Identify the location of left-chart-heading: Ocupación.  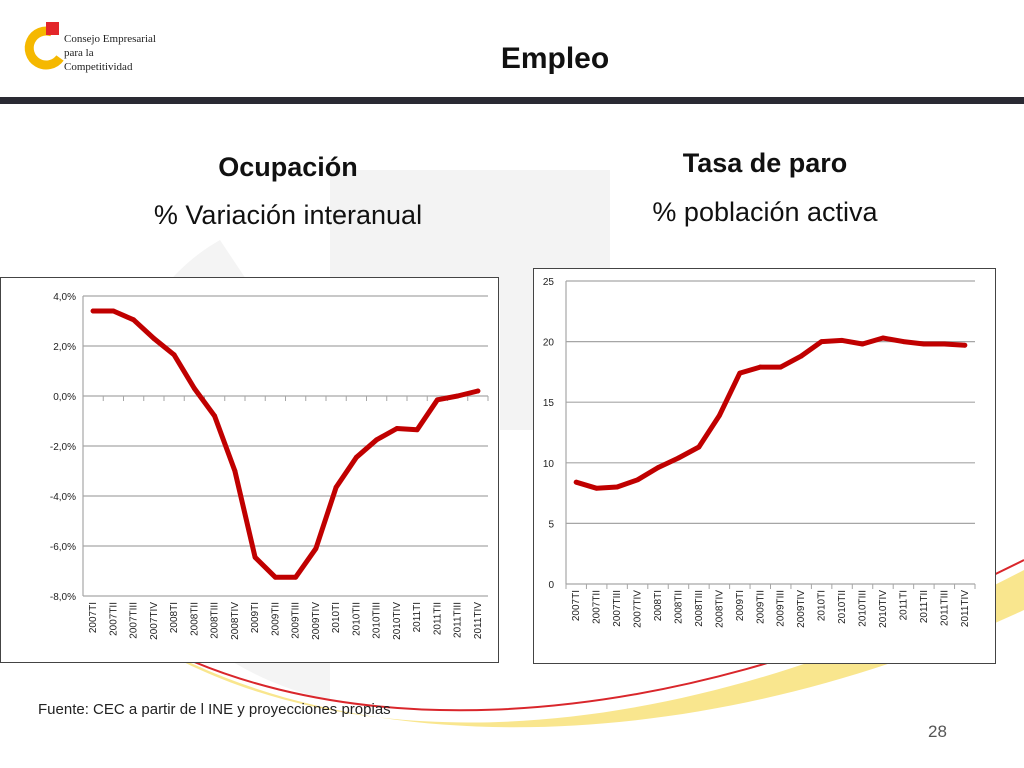
(288, 167).